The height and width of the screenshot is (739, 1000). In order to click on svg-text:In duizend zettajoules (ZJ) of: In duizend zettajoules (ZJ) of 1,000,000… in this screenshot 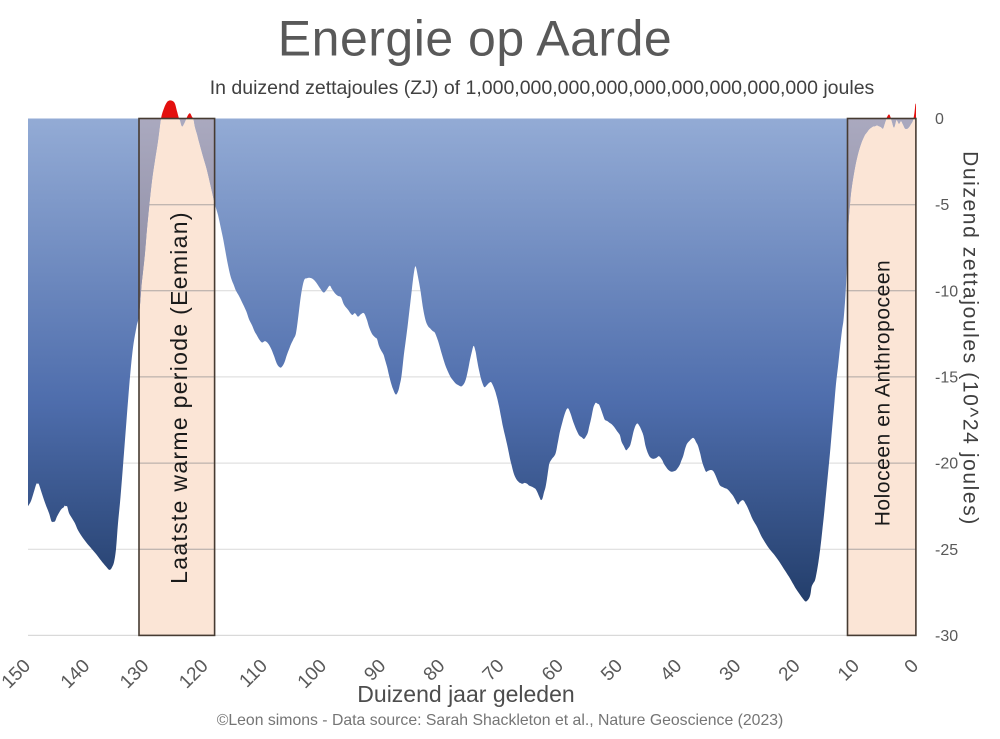, I will do `click(542, 88)`.